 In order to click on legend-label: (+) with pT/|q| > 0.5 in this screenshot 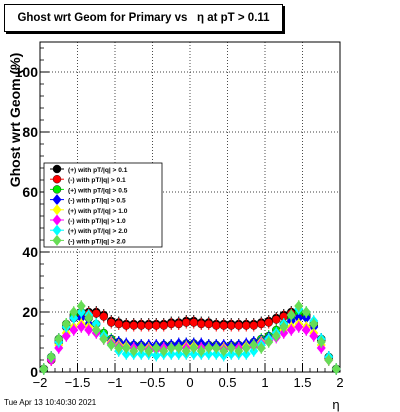, I will do `click(98, 190)`.